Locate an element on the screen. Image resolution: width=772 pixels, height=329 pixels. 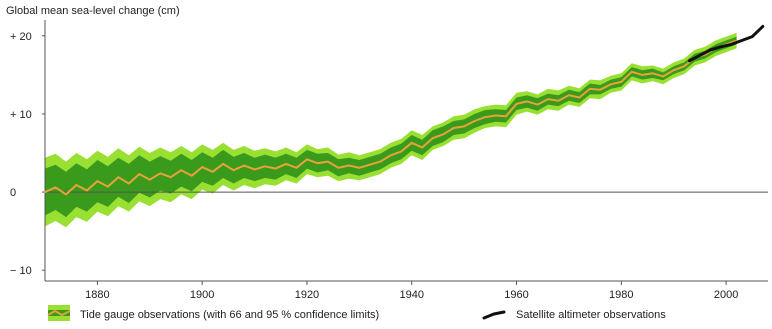
x-tick-label: 1920 is located at coordinates (307, 295).